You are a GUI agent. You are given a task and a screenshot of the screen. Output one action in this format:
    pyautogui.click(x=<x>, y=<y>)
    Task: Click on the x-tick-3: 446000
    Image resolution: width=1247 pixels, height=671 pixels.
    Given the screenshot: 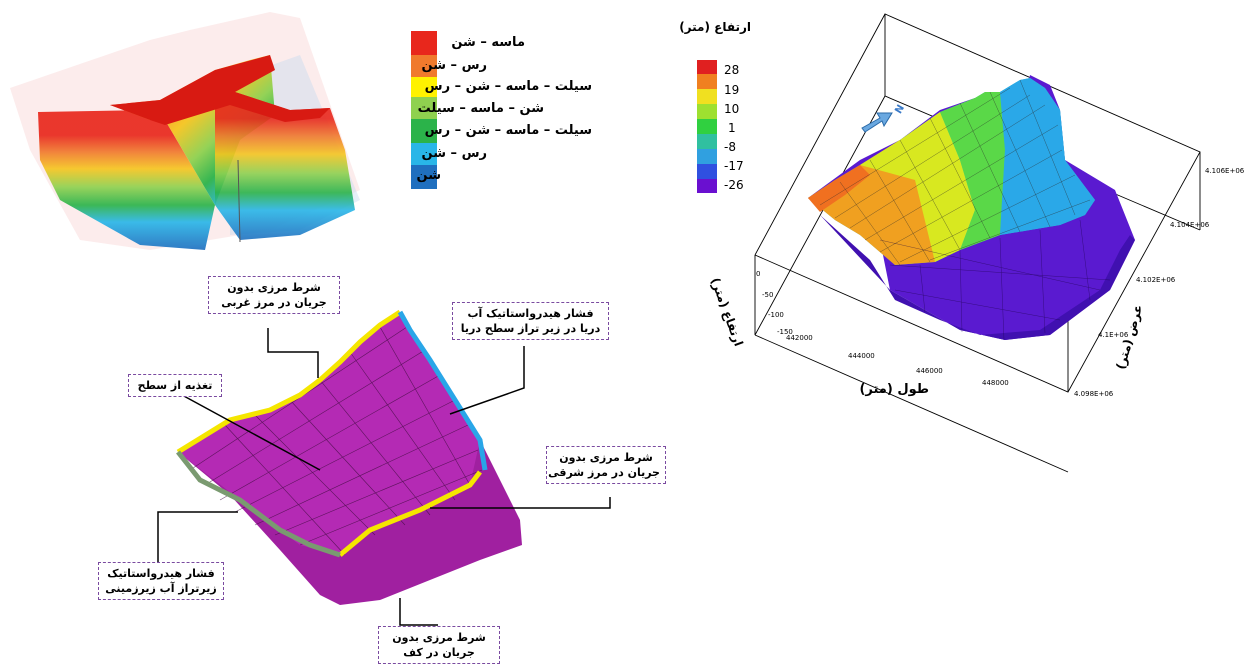 What is the action you would take?
    pyautogui.click(x=929, y=371)
    